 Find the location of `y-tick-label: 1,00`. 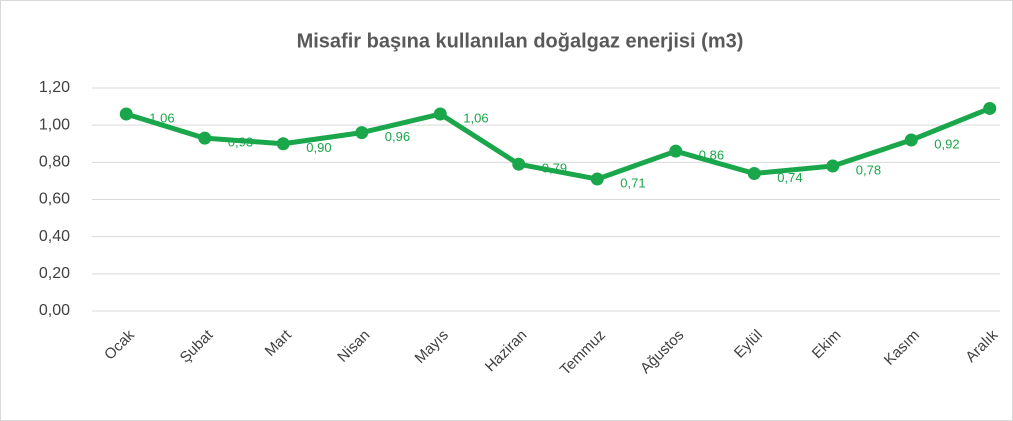

y-tick-label: 1,00 is located at coordinates (54, 124).